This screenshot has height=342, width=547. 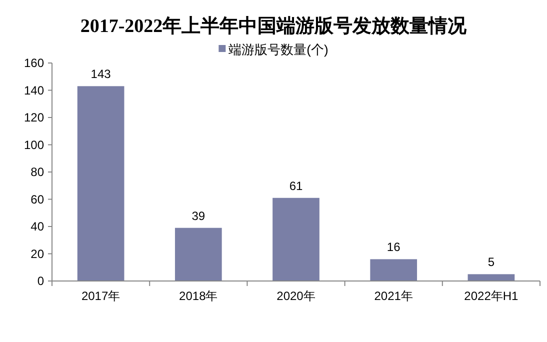 I want to click on x-tick-label: 2017年, so click(x=100, y=296).